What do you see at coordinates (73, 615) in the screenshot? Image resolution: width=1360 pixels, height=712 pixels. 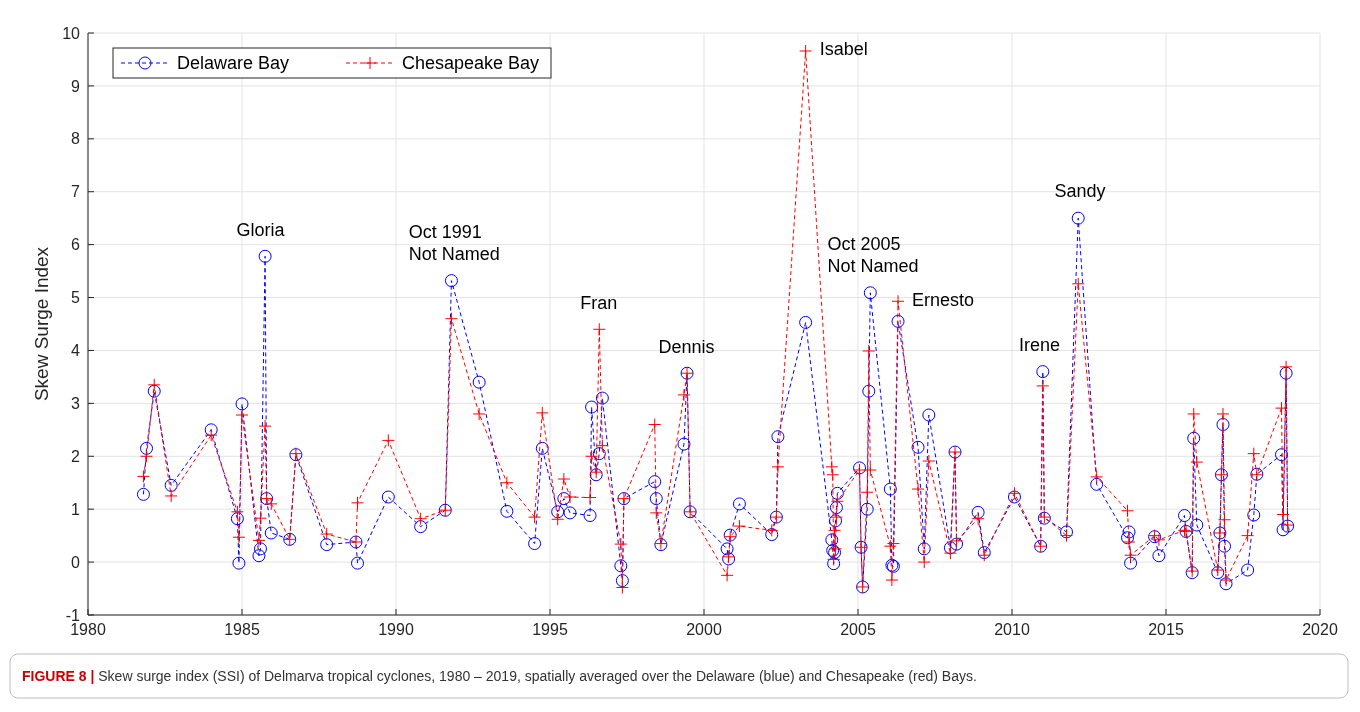 I see `y-tick-label: -1` at bounding box center [73, 615].